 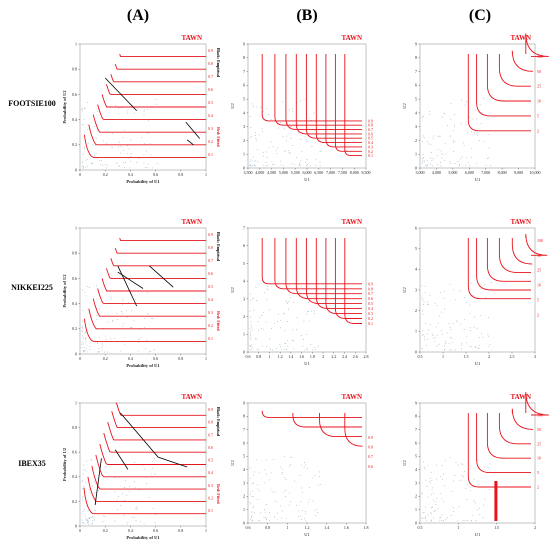 I want to click on level-label: 0.8, so click(x=370, y=447).